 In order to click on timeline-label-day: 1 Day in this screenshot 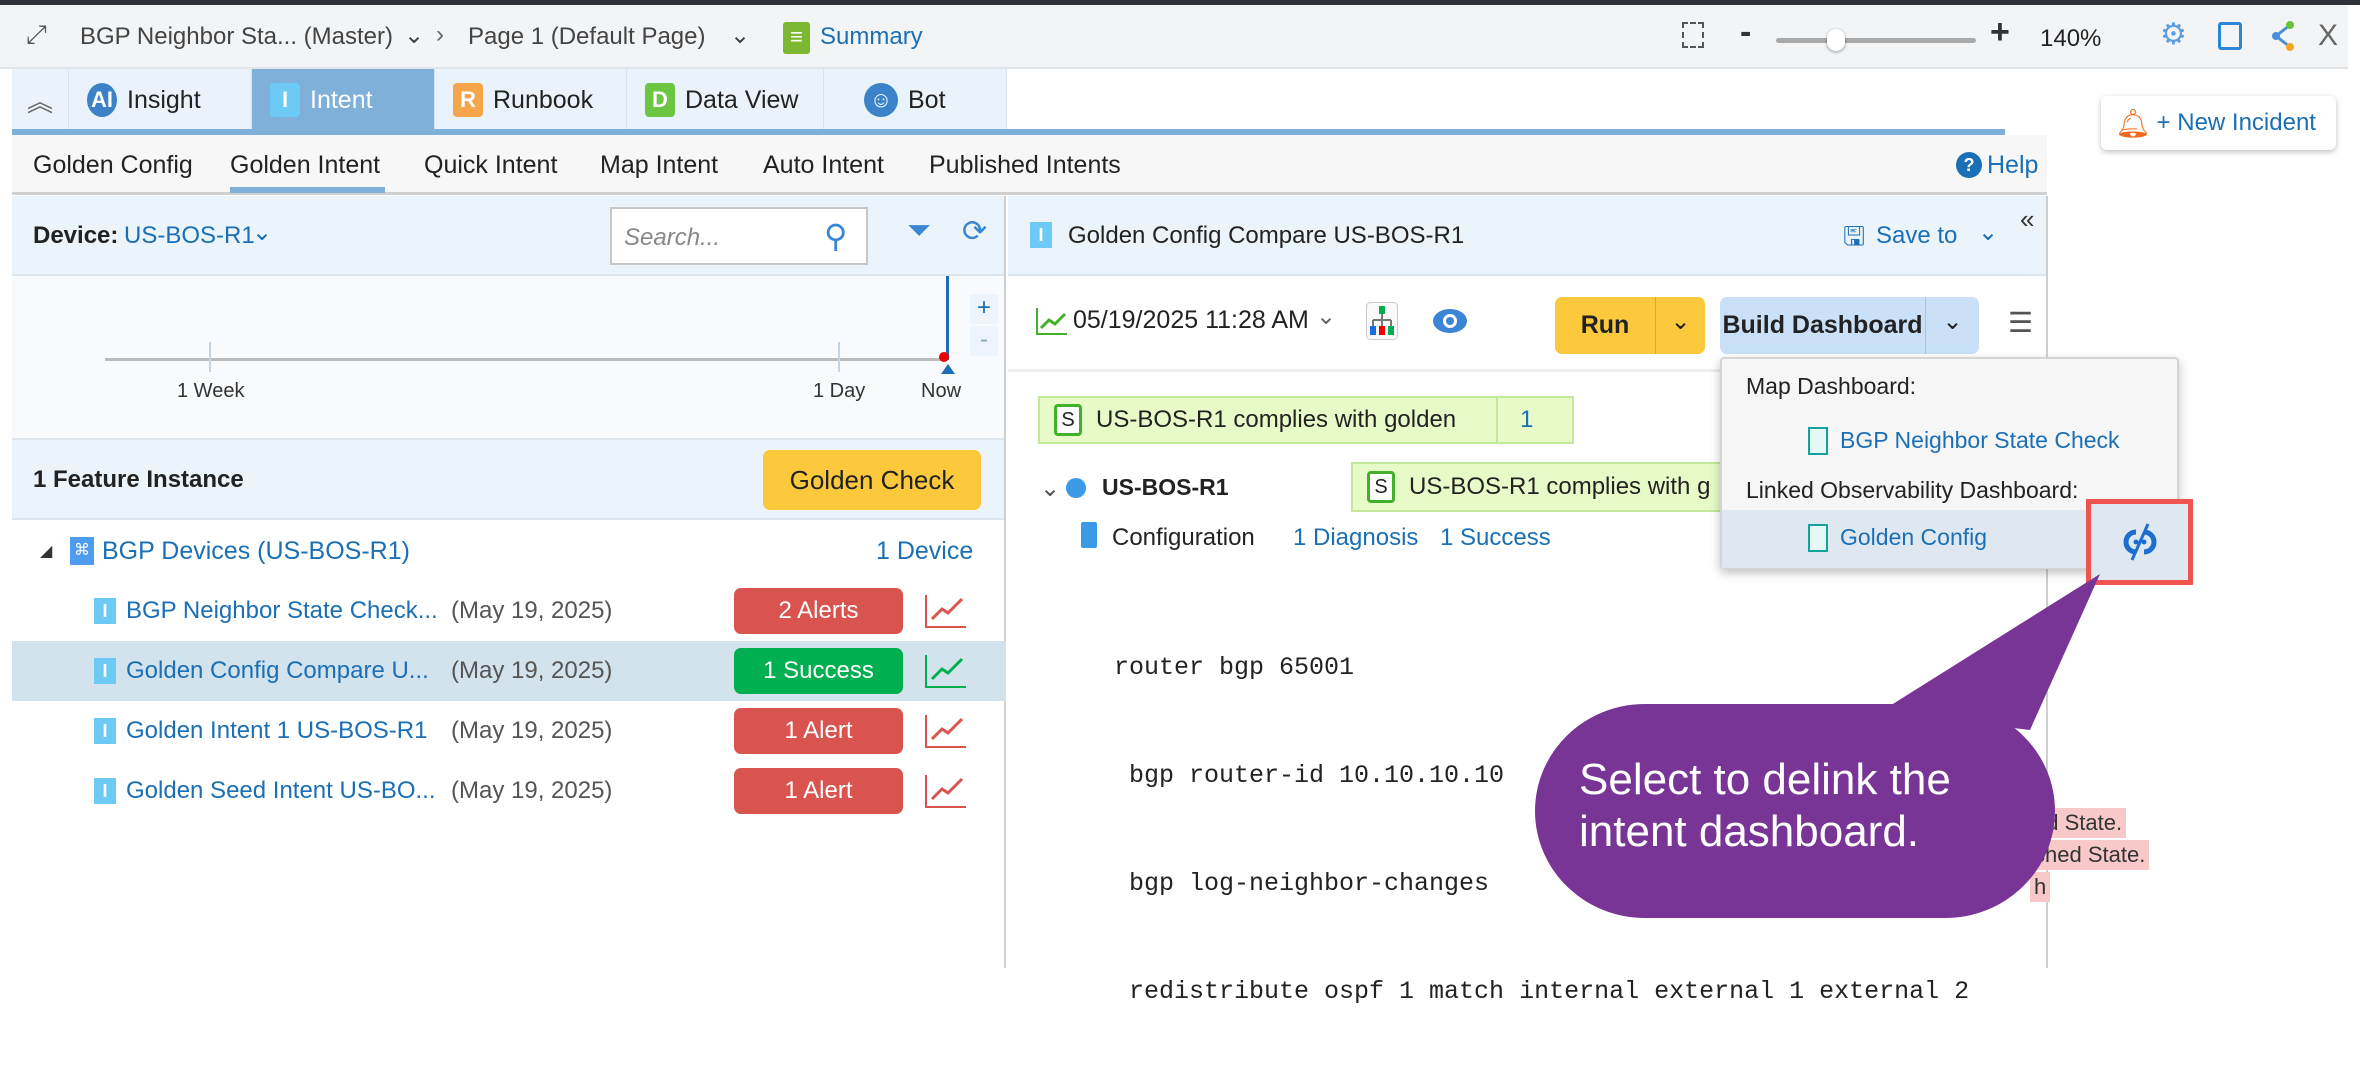, I will do `click(839, 391)`.